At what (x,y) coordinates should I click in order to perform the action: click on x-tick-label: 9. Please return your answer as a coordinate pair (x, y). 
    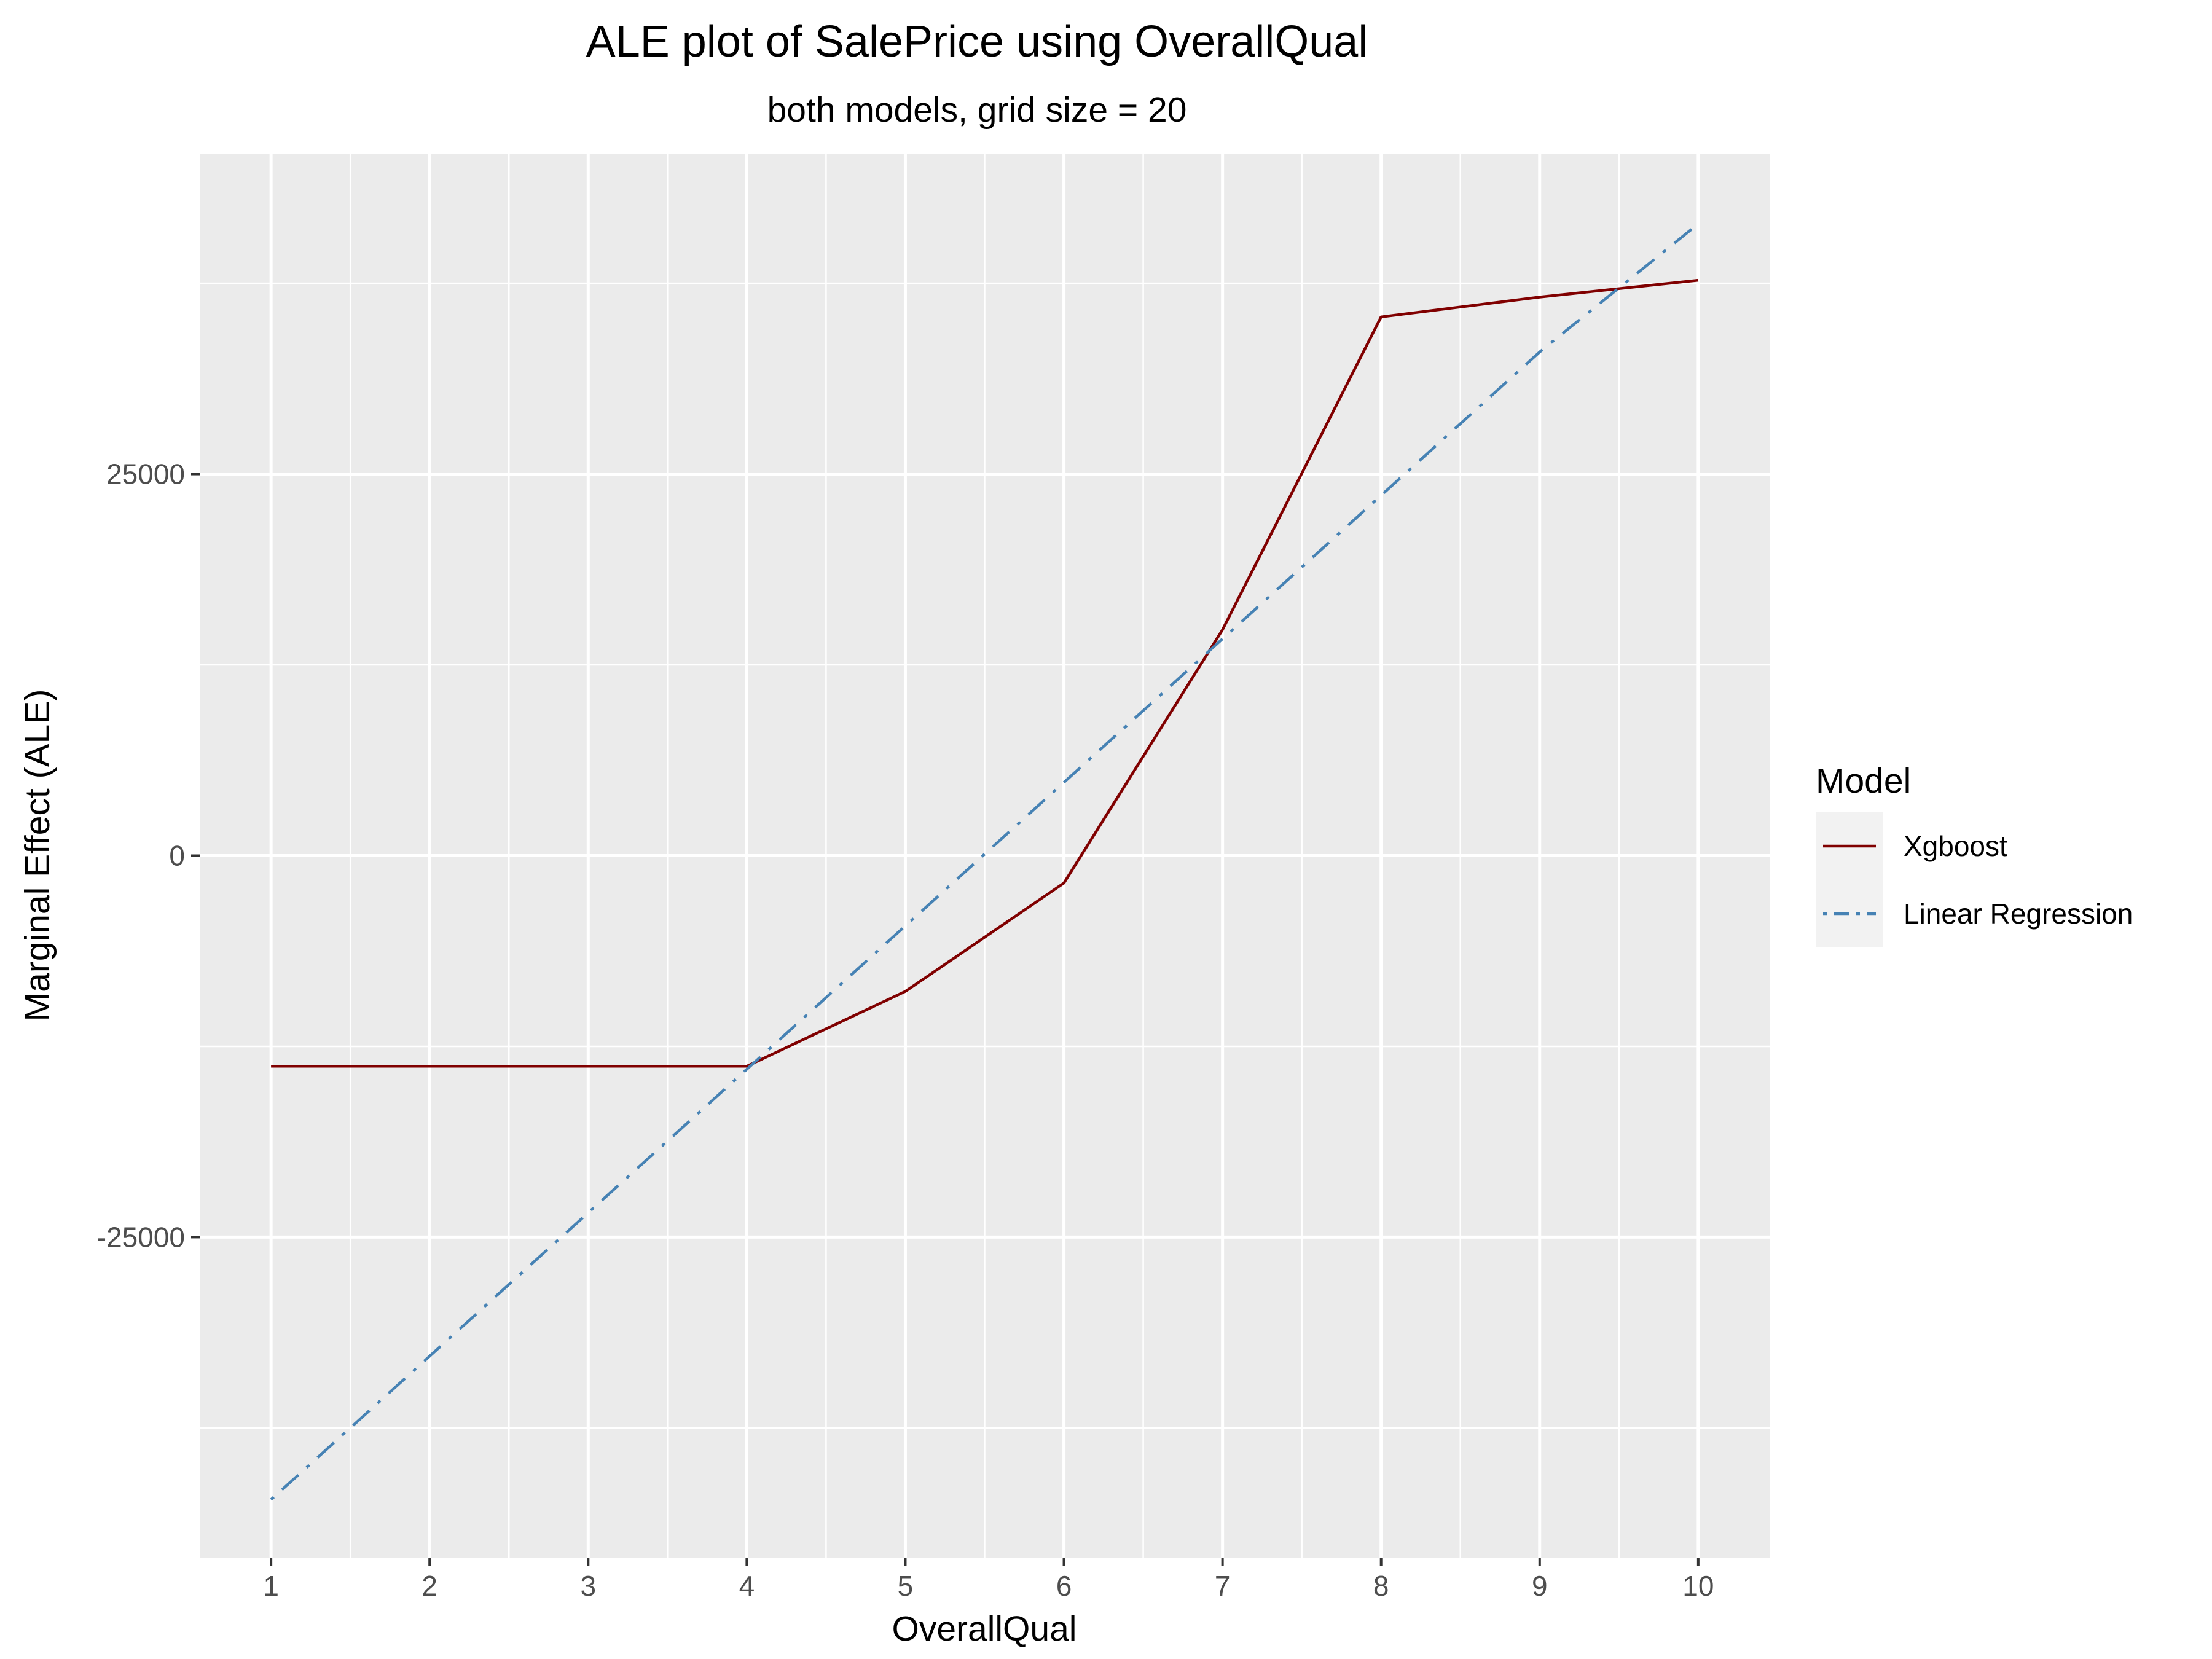
    Looking at the image, I should click on (1540, 1586).